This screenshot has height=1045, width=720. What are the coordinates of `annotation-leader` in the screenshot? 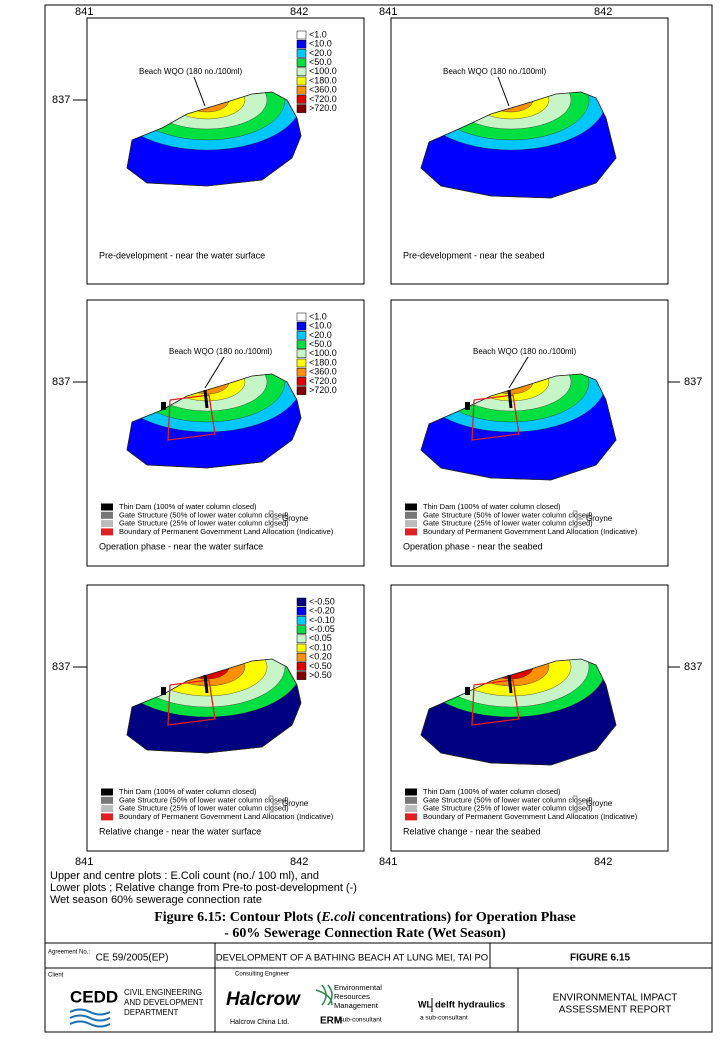 It's located at (518, 372).